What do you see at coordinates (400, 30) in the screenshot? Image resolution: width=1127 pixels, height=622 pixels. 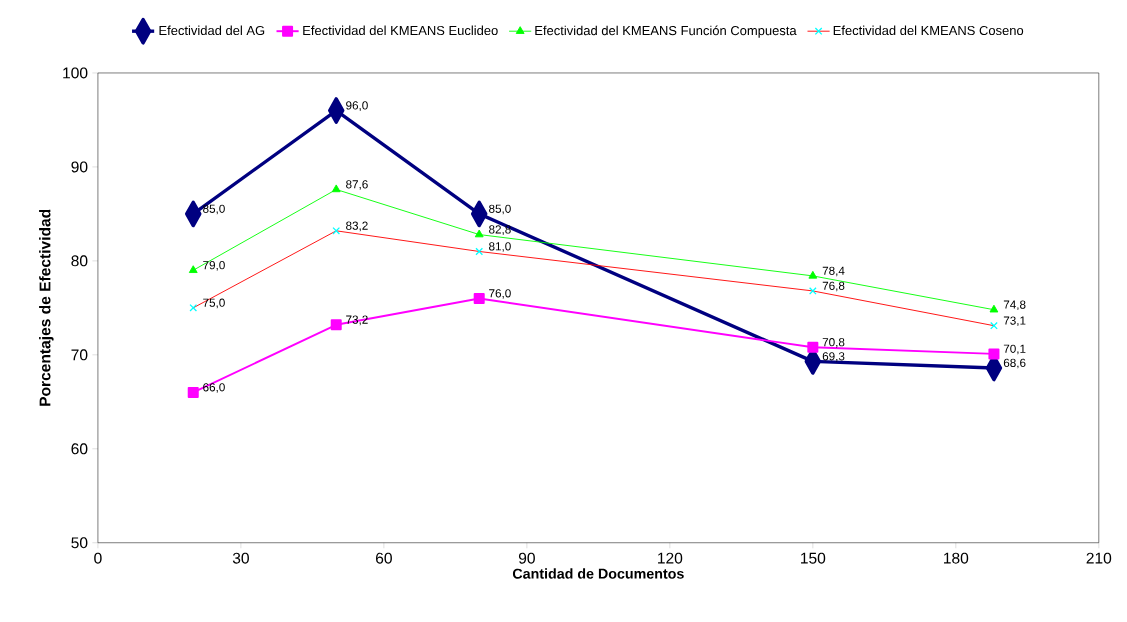 I see `legend-label: Efectividad del KMEANS Euclideo` at bounding box center [400, 30].